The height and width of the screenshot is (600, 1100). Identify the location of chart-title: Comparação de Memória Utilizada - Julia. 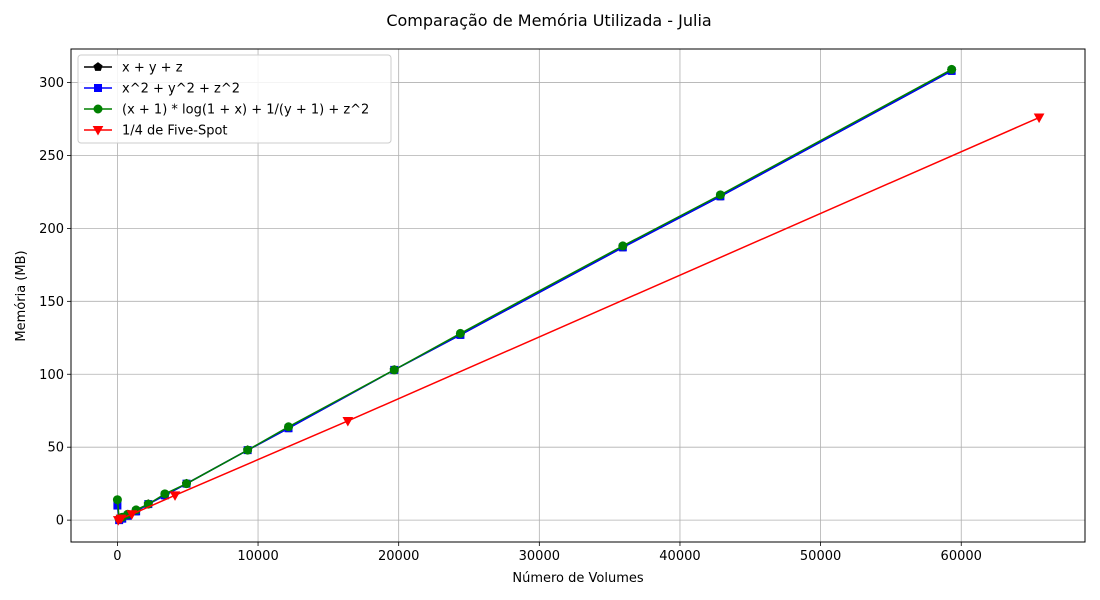
(548, 20).